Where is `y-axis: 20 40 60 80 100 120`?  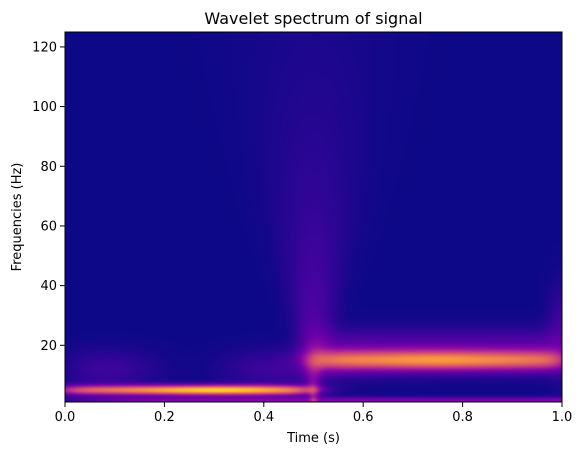
y-axis: 20 40 60 80 100 120 is located at coordinates (48, 197).